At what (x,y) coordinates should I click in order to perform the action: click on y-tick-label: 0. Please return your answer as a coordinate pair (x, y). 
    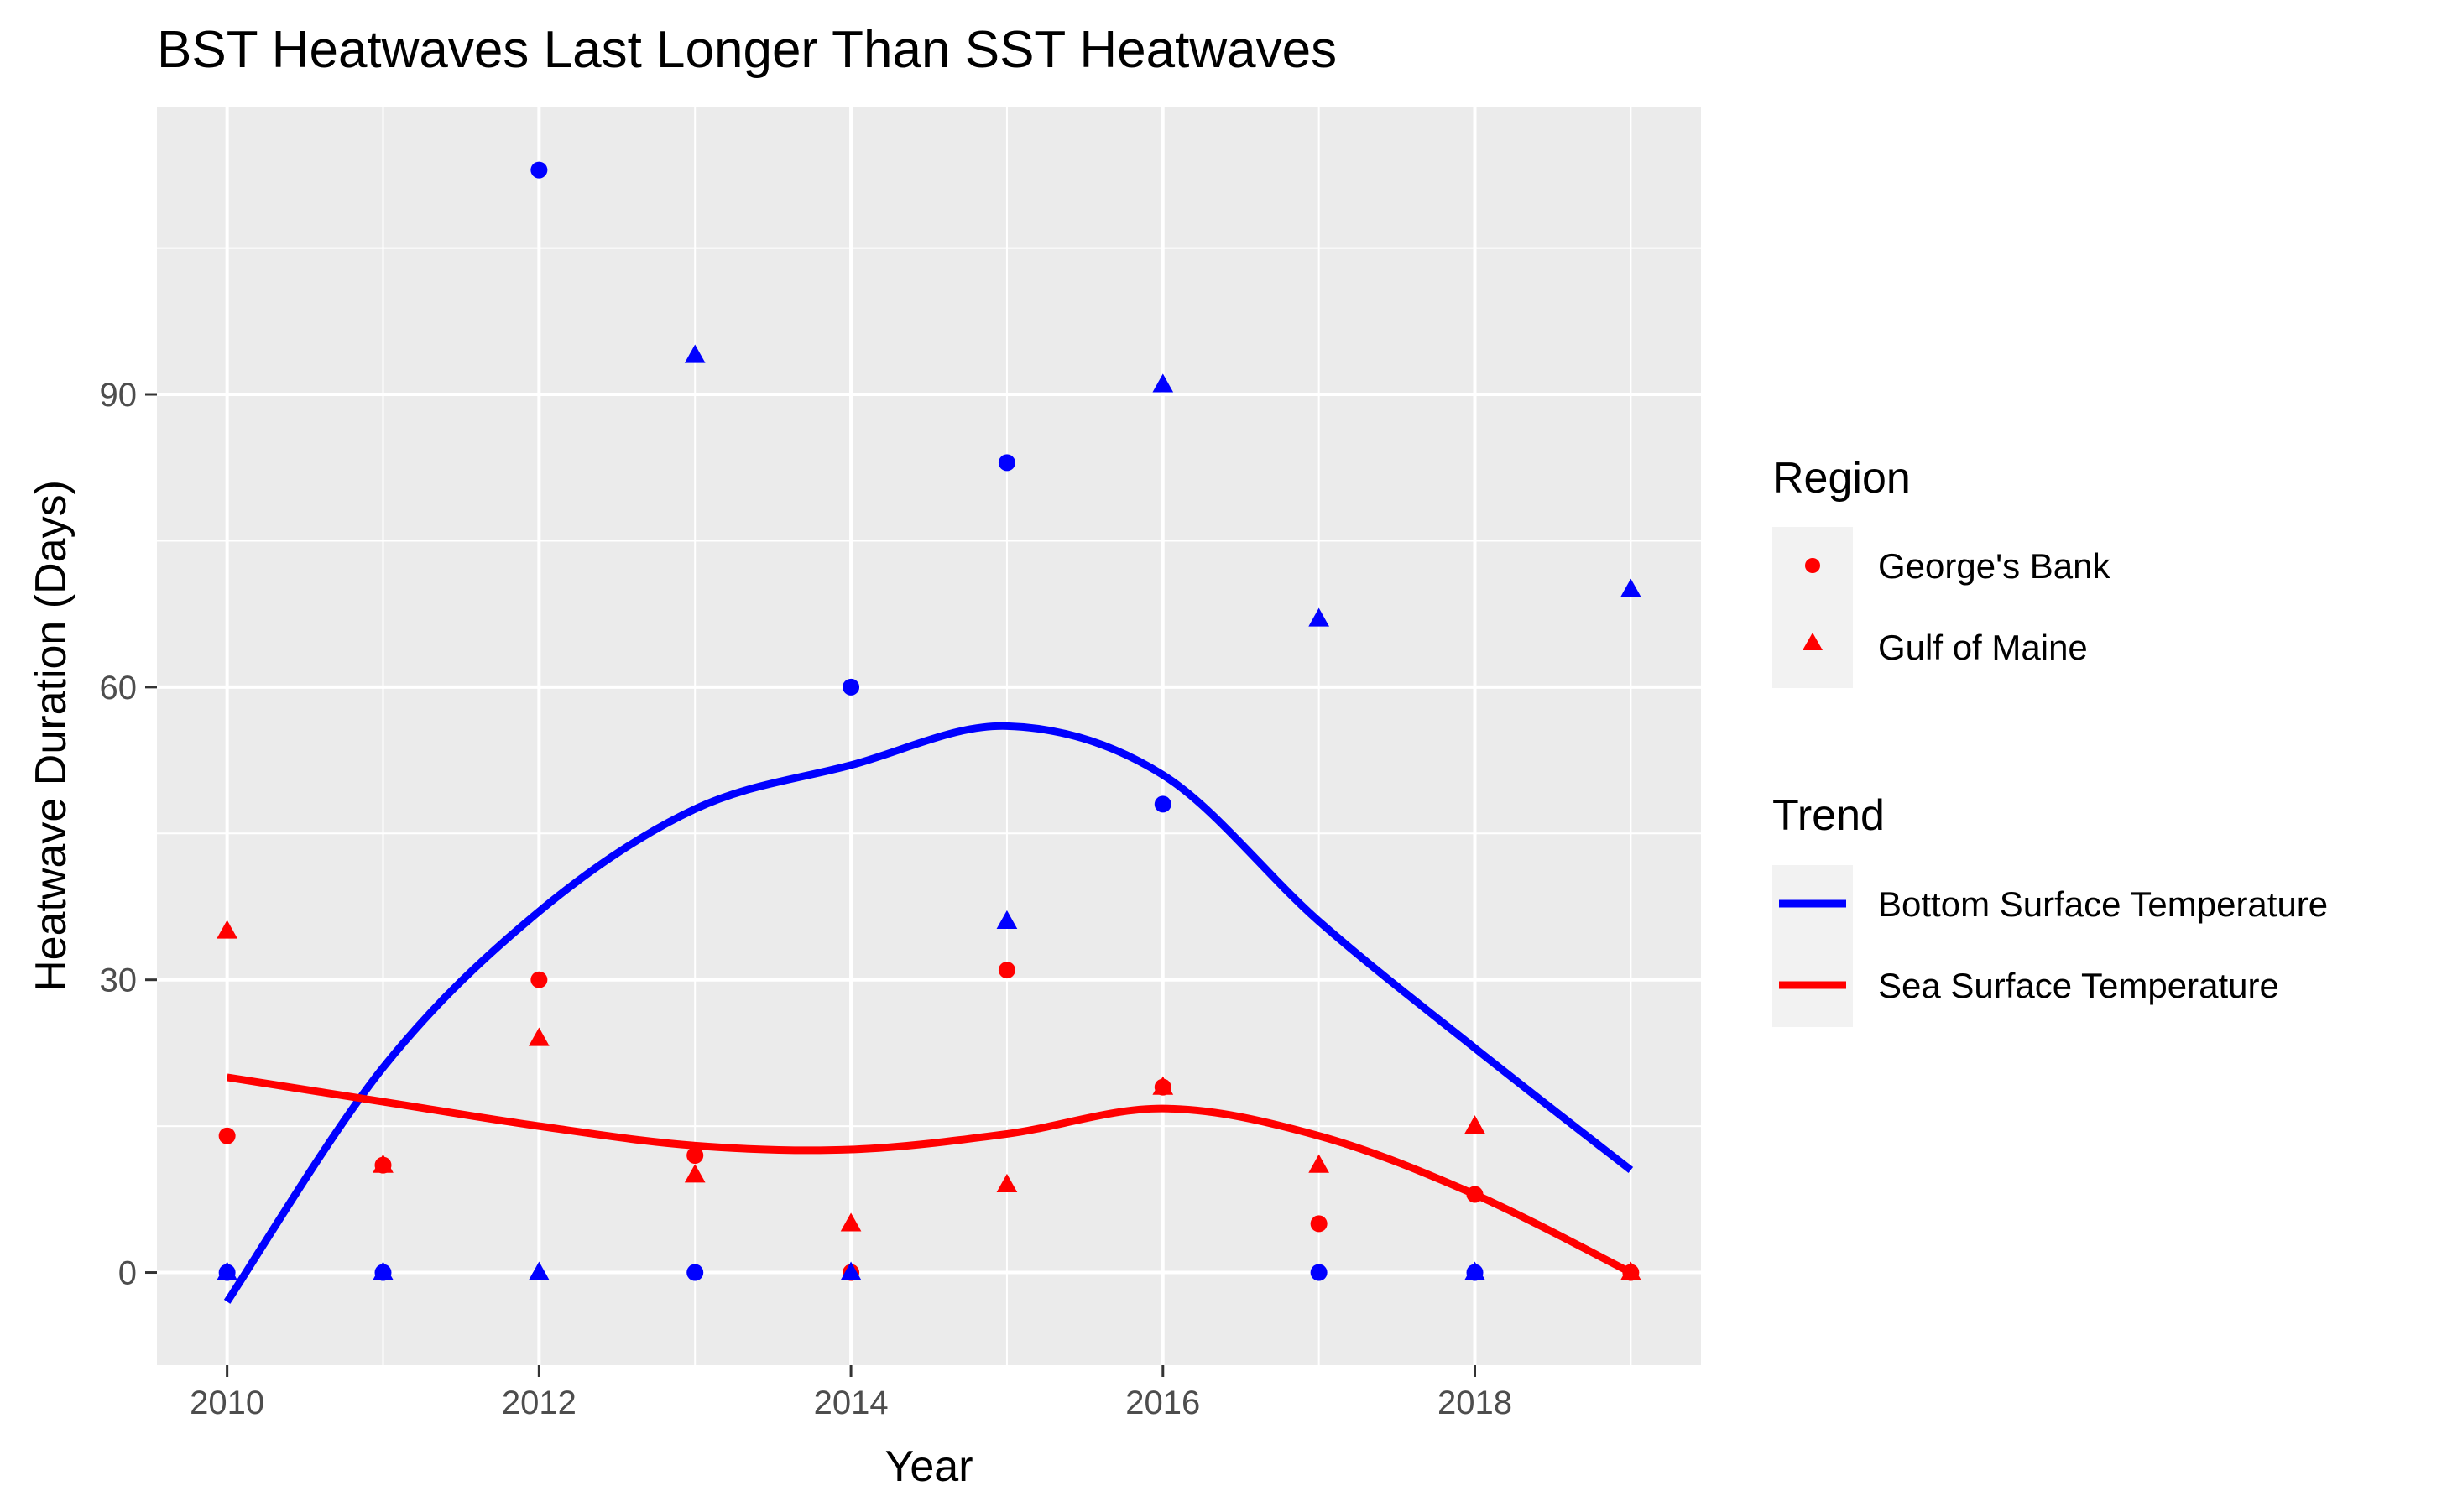
    Looking at the image, I should click on (127, 1274).